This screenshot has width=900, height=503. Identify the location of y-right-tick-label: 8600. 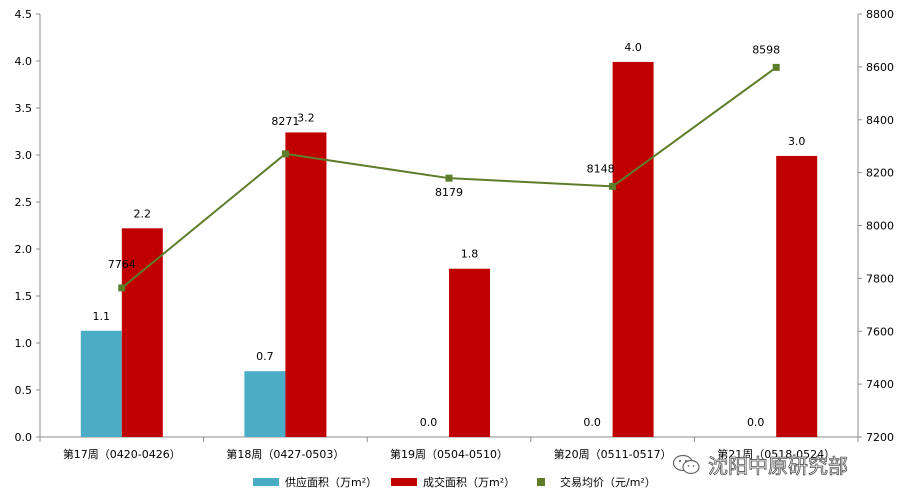
(880, 67).